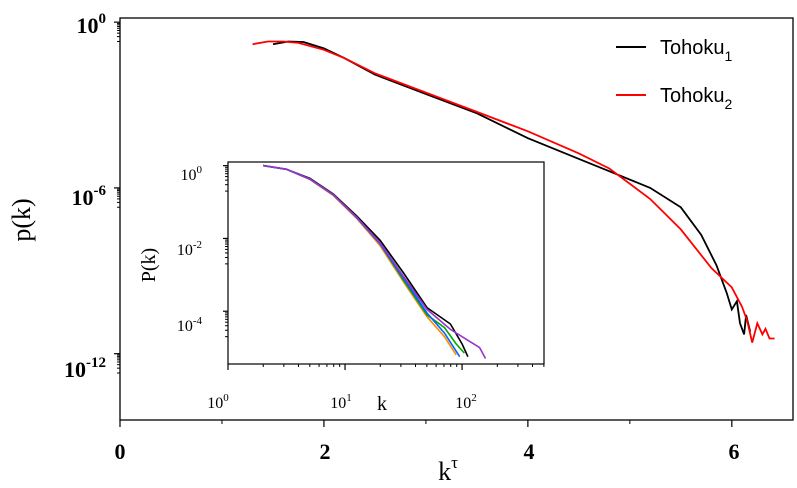 This screenshot has height=488, width=797. Describe the element at coordinates (85, 368) in the screenshot. I see `main-ytick-label-2: 10⁻¹²` at that location.